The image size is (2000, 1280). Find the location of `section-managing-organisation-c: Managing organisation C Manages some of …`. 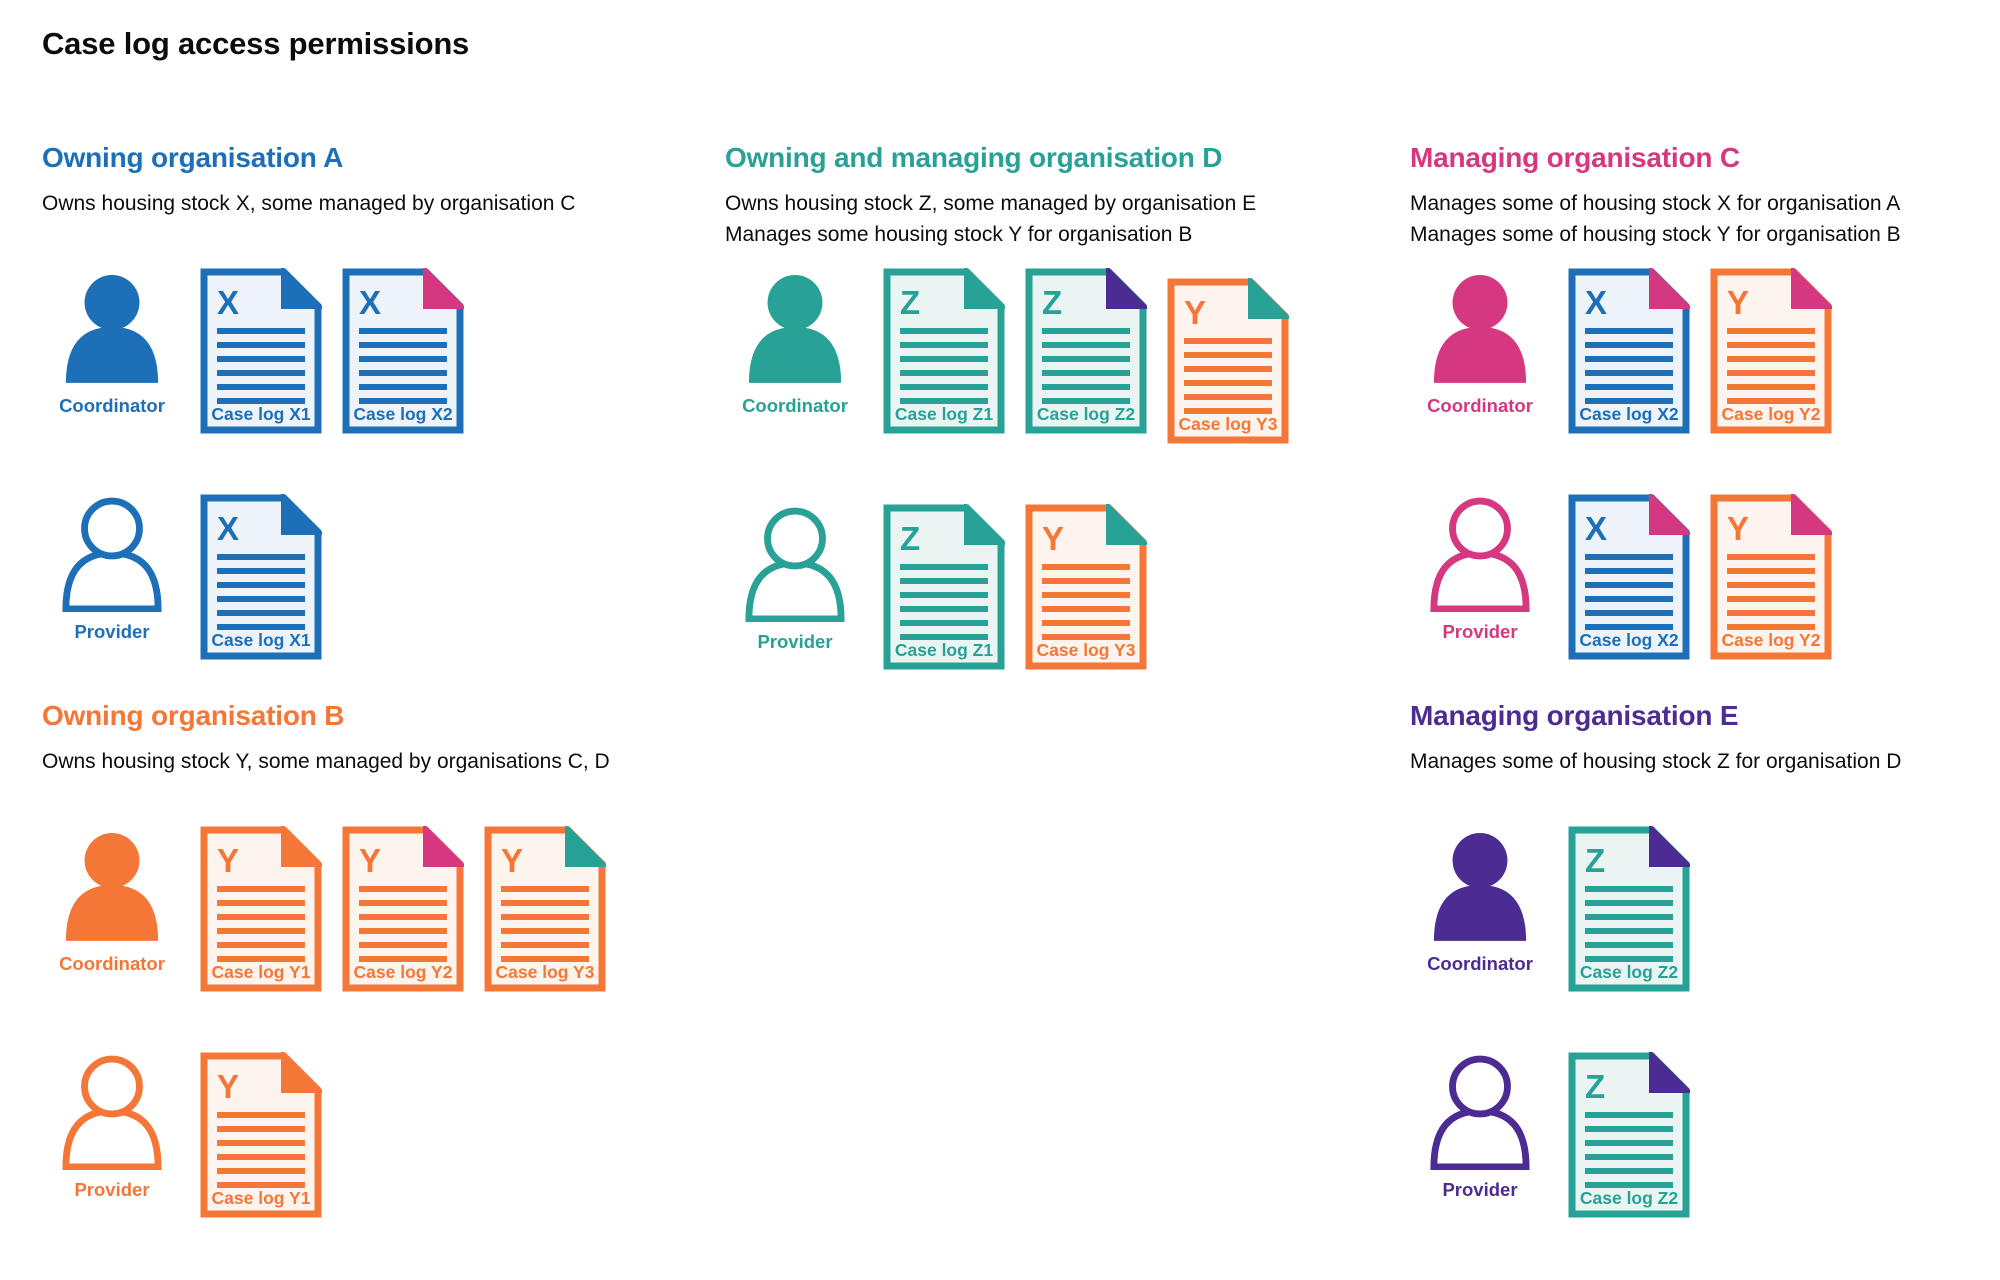

section-managing-organisation-c: Managing organisation C Manages some of … is located at coordinates (1702, 430).